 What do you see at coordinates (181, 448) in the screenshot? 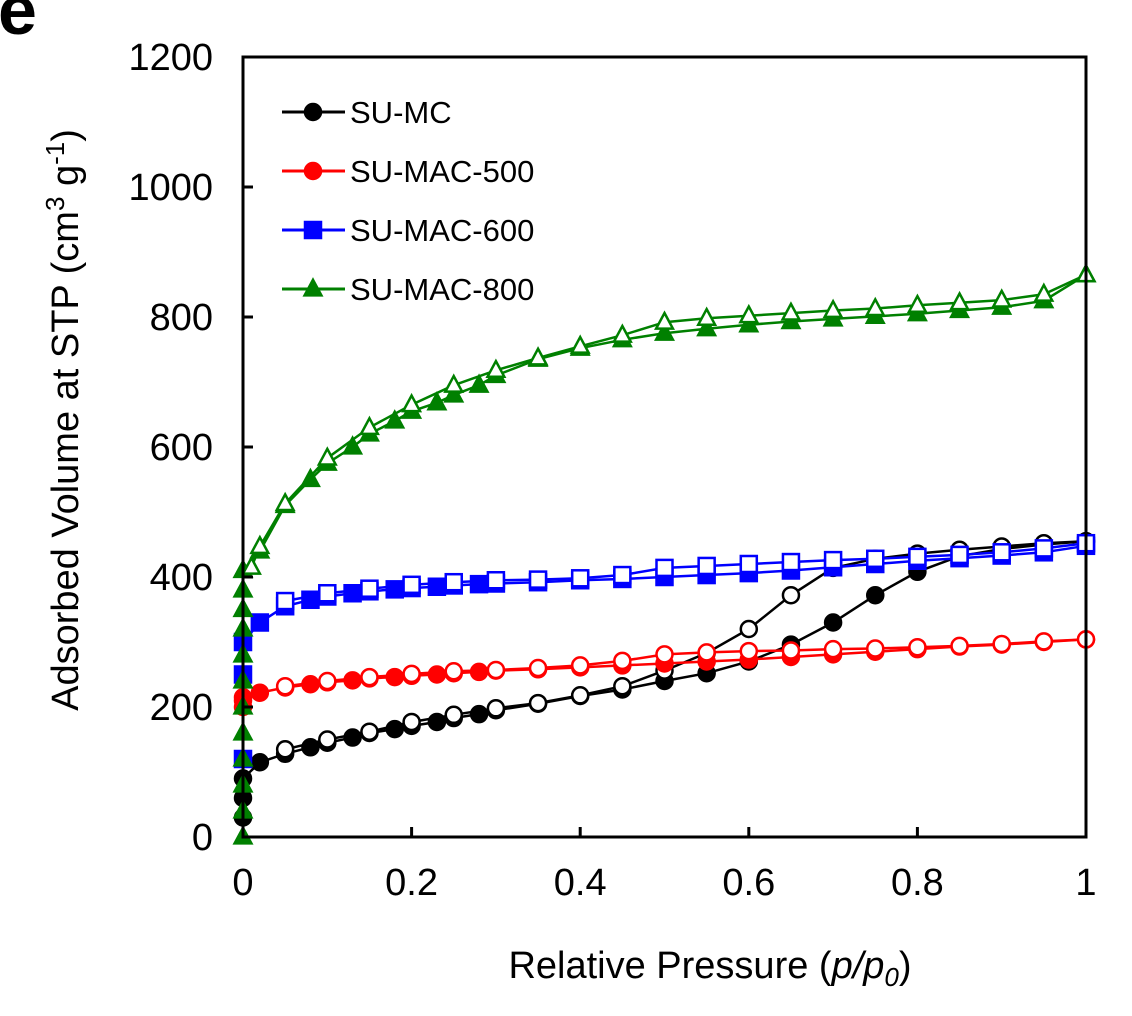
I see `y-tick-label: 600` at bounding box center [181, 448].